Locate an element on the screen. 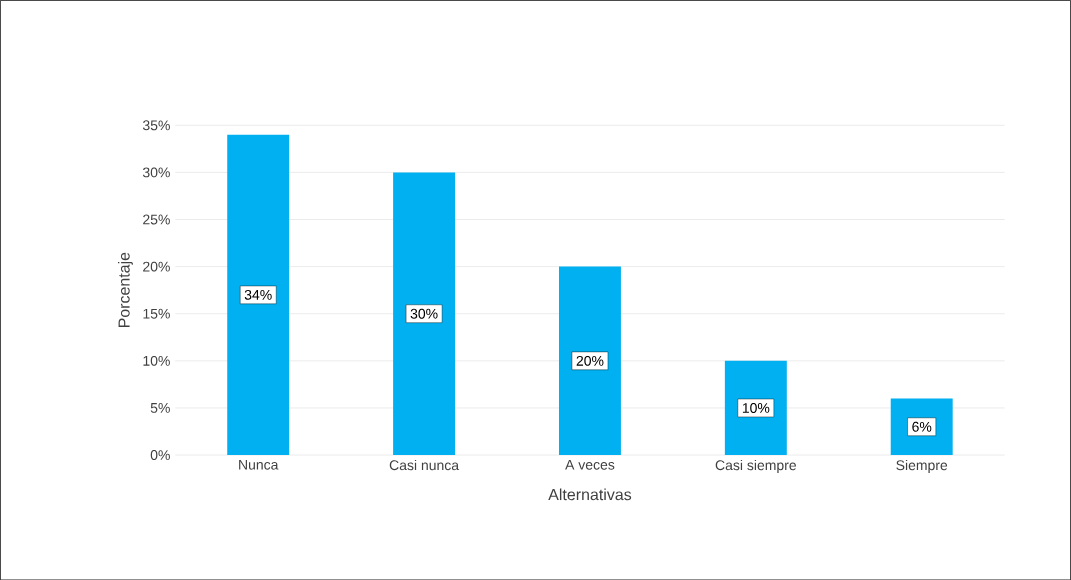  x-tick-label: Nunca is located at coordinates (259, 464).